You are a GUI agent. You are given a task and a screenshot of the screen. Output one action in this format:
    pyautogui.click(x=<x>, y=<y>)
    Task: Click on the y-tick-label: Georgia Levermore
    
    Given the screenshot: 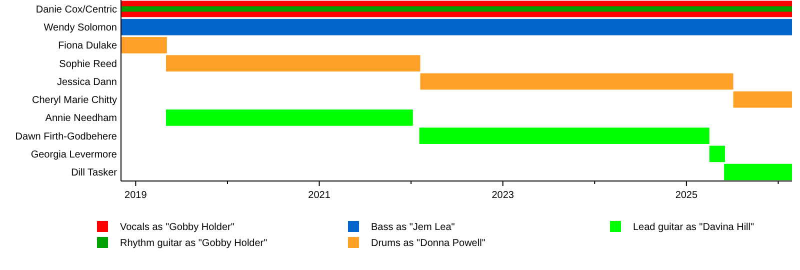 What is the action you would take?
    pyautogui.click(x=74, y=154)
    